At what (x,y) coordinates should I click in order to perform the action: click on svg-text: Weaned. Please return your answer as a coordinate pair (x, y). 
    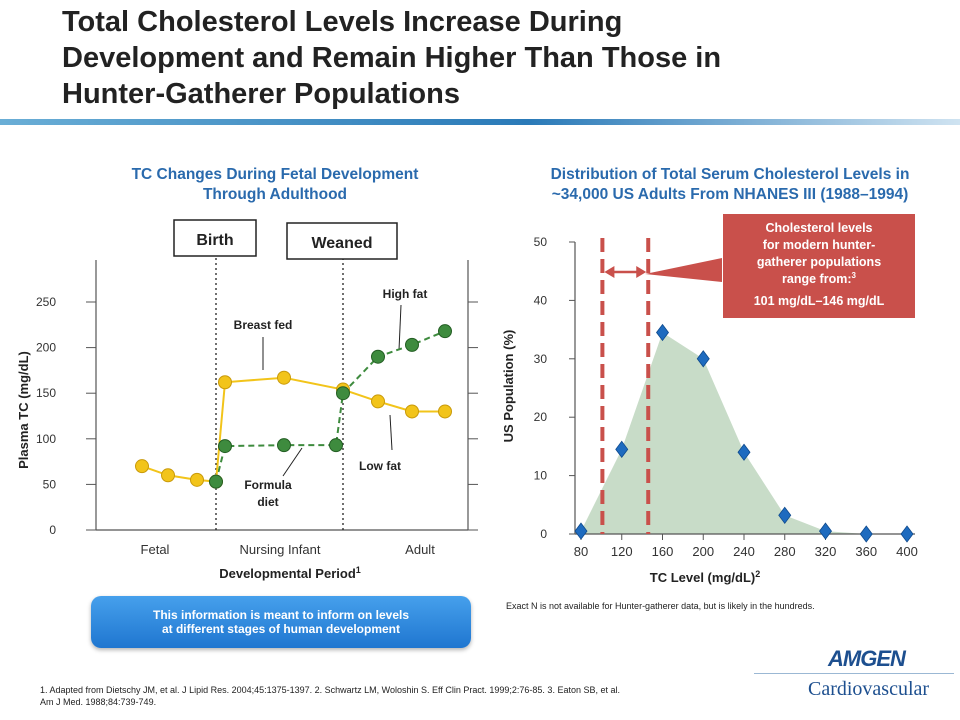
    Looking at the image, I should click on (341, 243).